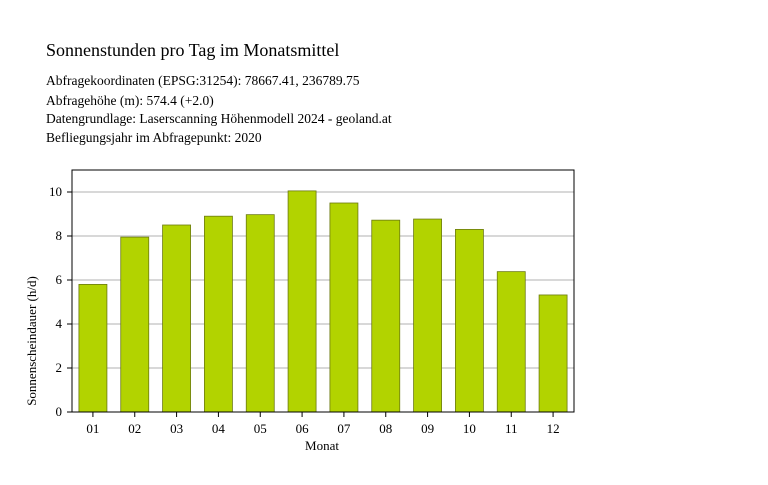  What do you see at coordinates (55, 191) in the screenshot?
I see `y-tick-label: 10` at bounding box center [55, 191].